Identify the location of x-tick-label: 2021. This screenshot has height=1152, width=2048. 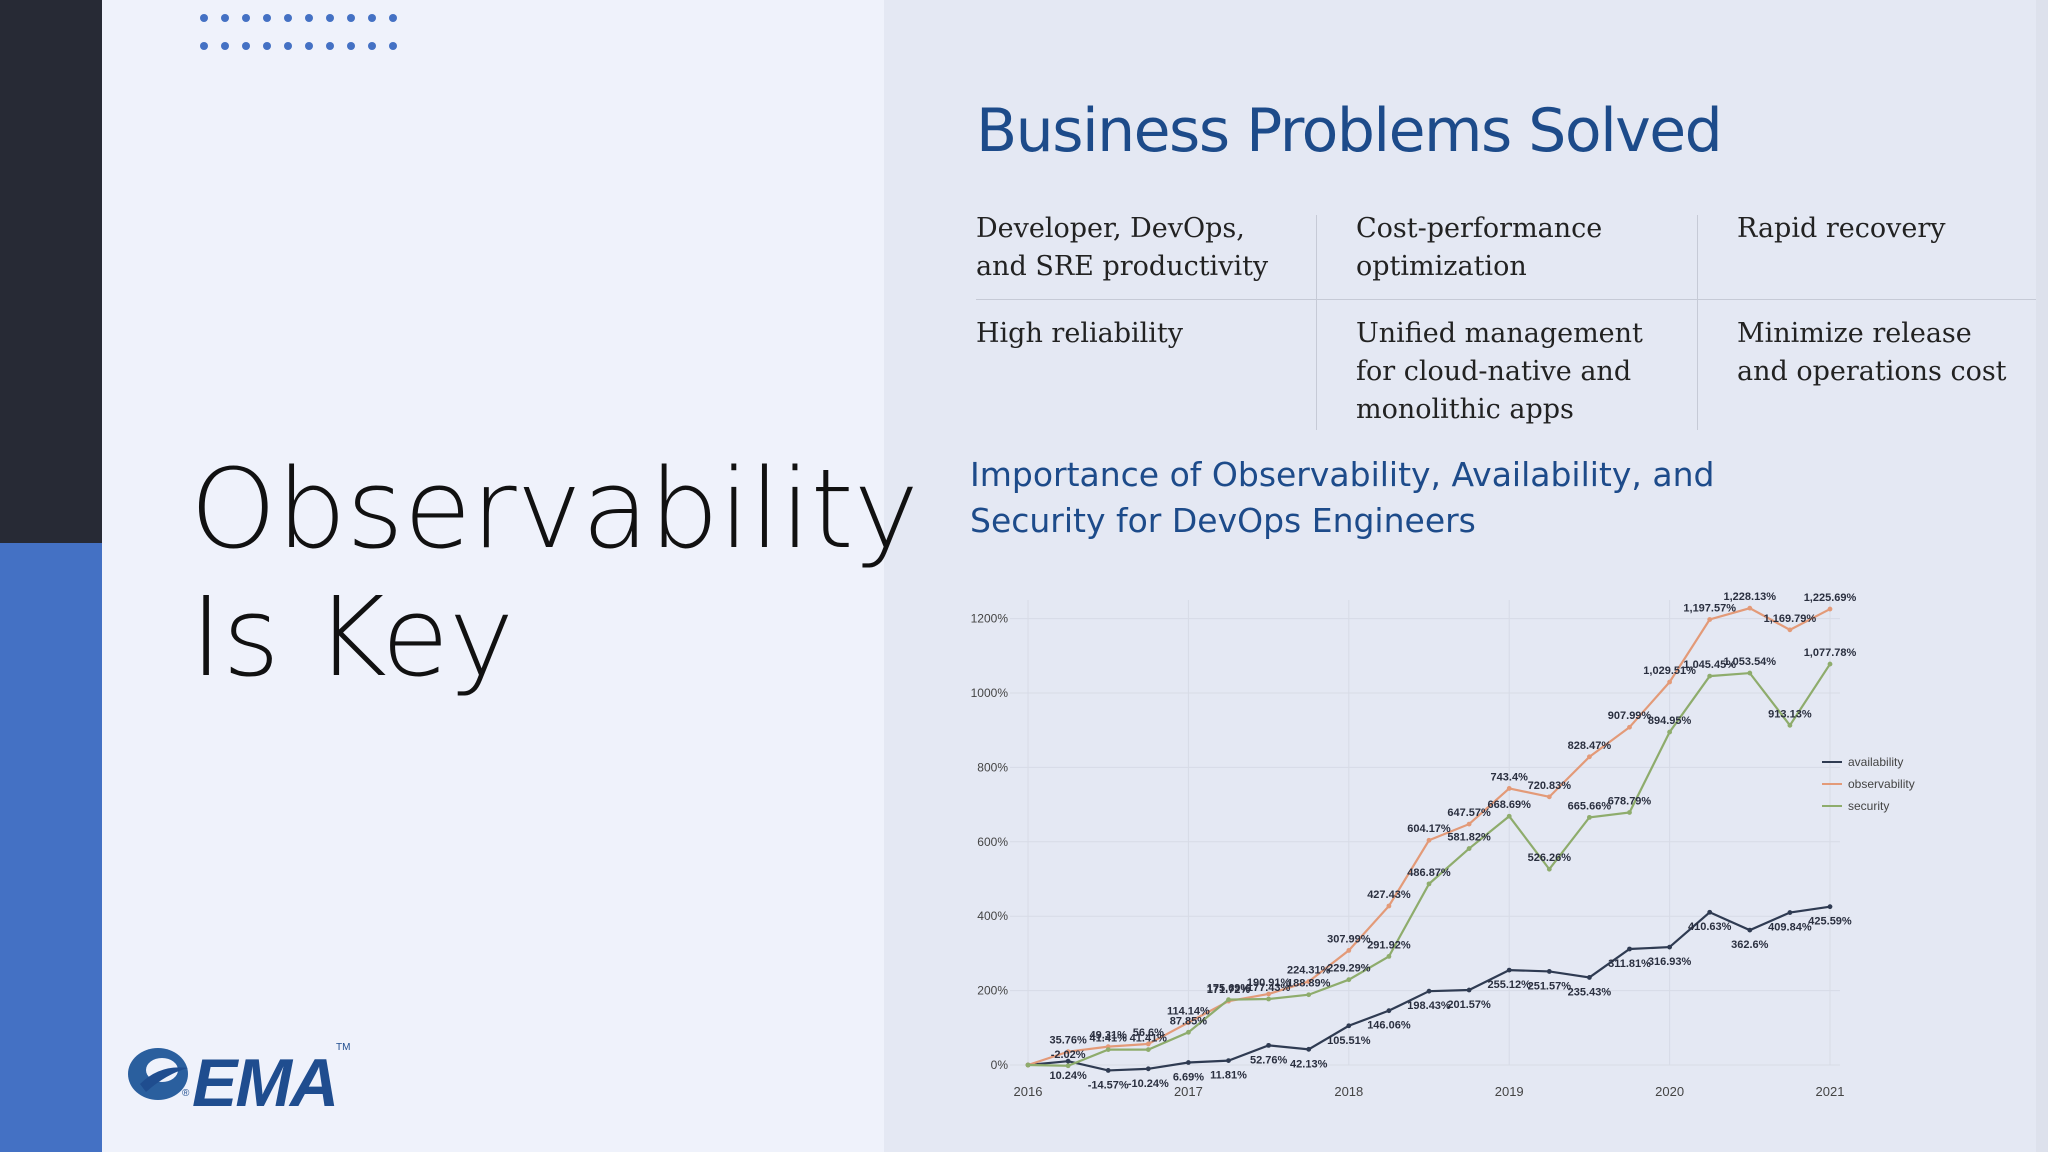
(1830, 1091).